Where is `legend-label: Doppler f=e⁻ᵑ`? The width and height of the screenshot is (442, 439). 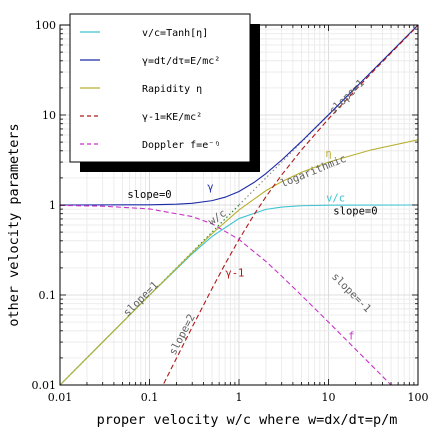 legend-label: Doppler f=e⁻ᵑ is located at coordinates (181, 145).